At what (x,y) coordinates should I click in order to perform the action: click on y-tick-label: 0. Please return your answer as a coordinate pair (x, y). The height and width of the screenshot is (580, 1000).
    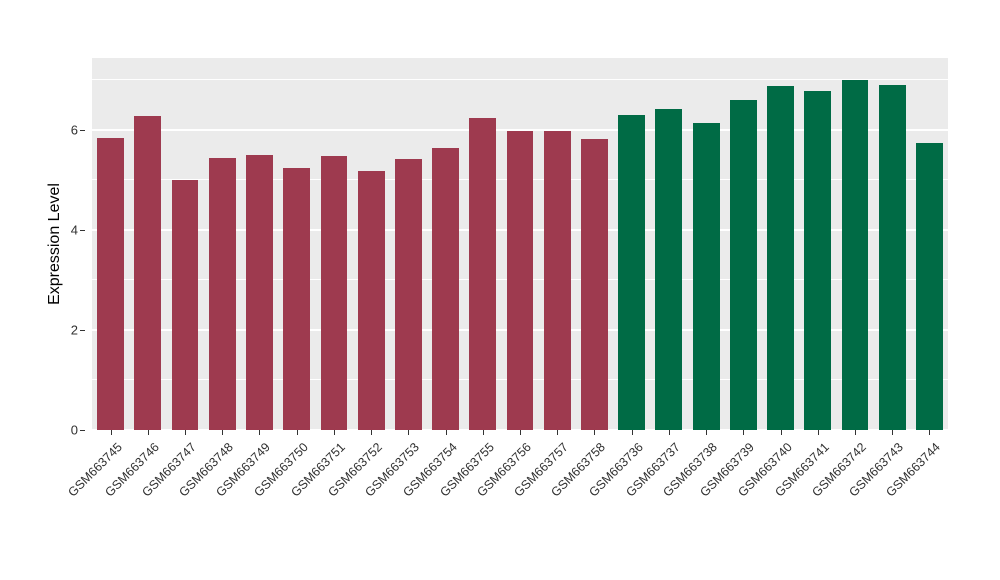
    Looking at the image, I should click on (74, 430).